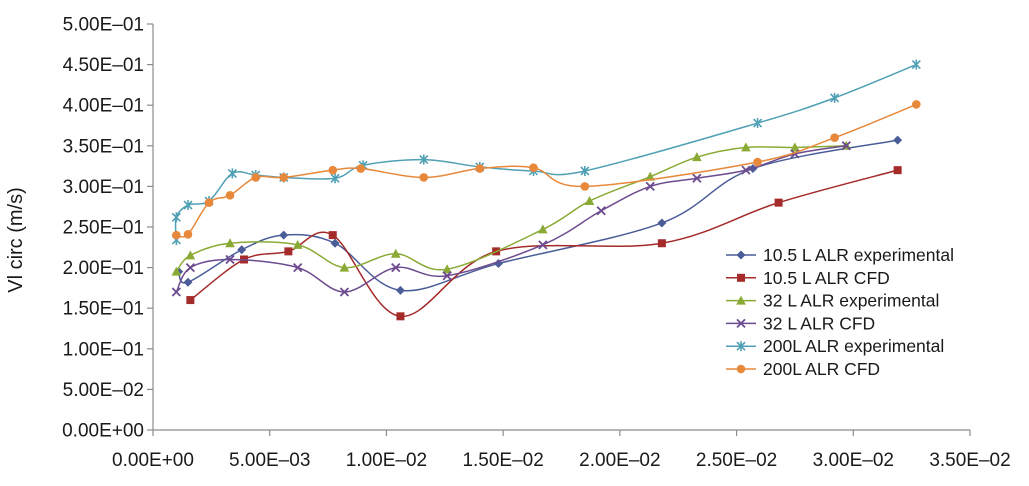 The image size is (1029, 486). I want to click on legend-item: 10.5 L ALR experimental, so click(840, 255).